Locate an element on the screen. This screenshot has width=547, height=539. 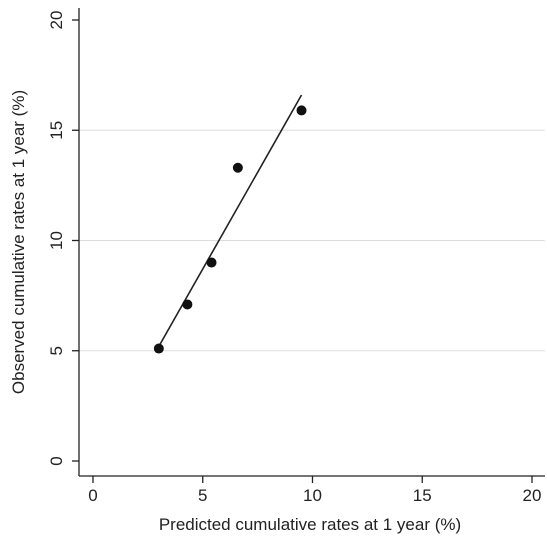
y-axis-ticks: 0 5 10 15 20 is located at coordinates (63, 238).